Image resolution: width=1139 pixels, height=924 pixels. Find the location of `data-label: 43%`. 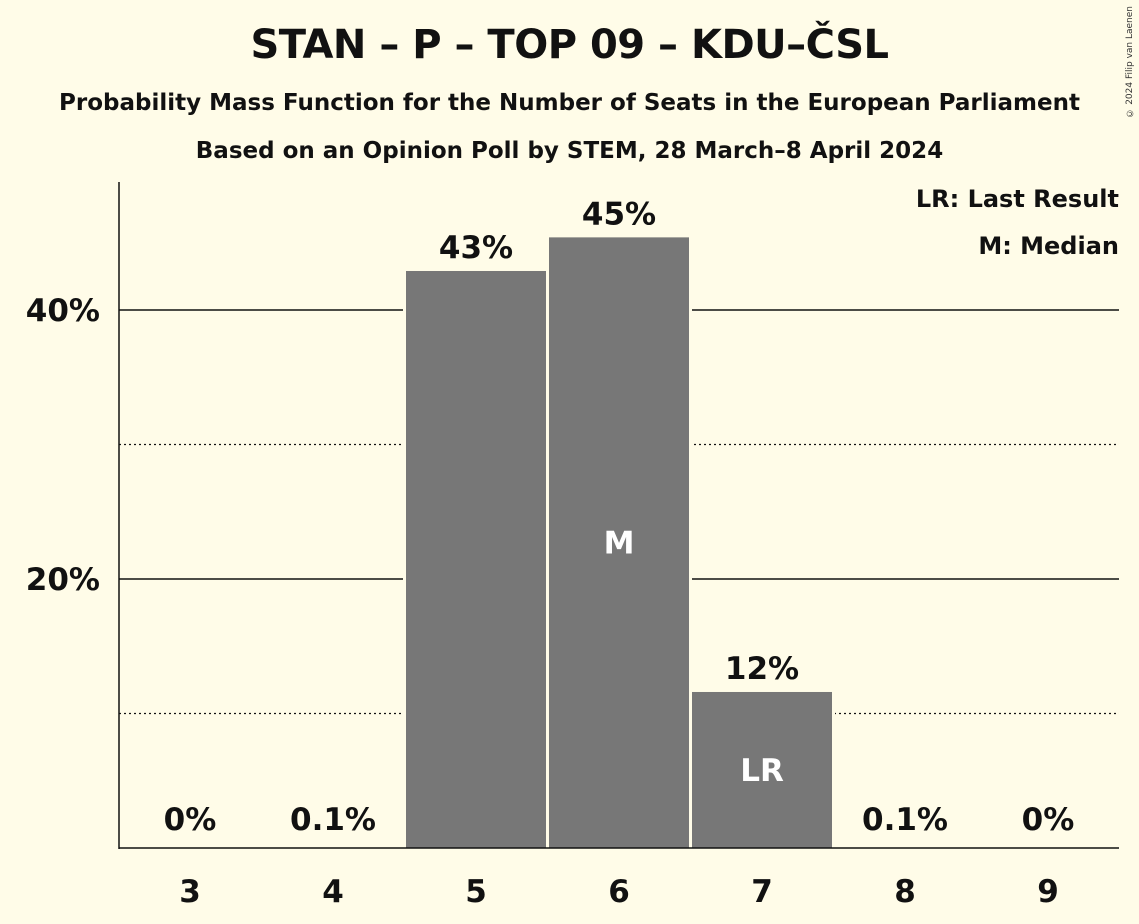

data-label: 43% is located at coordinates (476, 248).